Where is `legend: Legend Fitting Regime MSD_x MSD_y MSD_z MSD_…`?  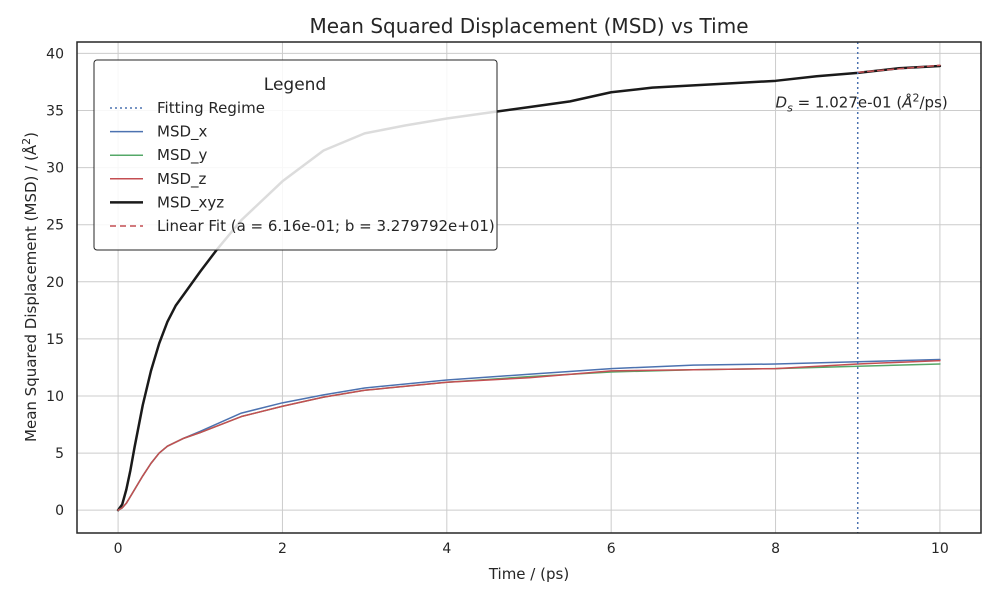
legend: Legend Fitting Regime MSD_x MSD_y MSD_z MSD_… is located at coordinates (295, 155).